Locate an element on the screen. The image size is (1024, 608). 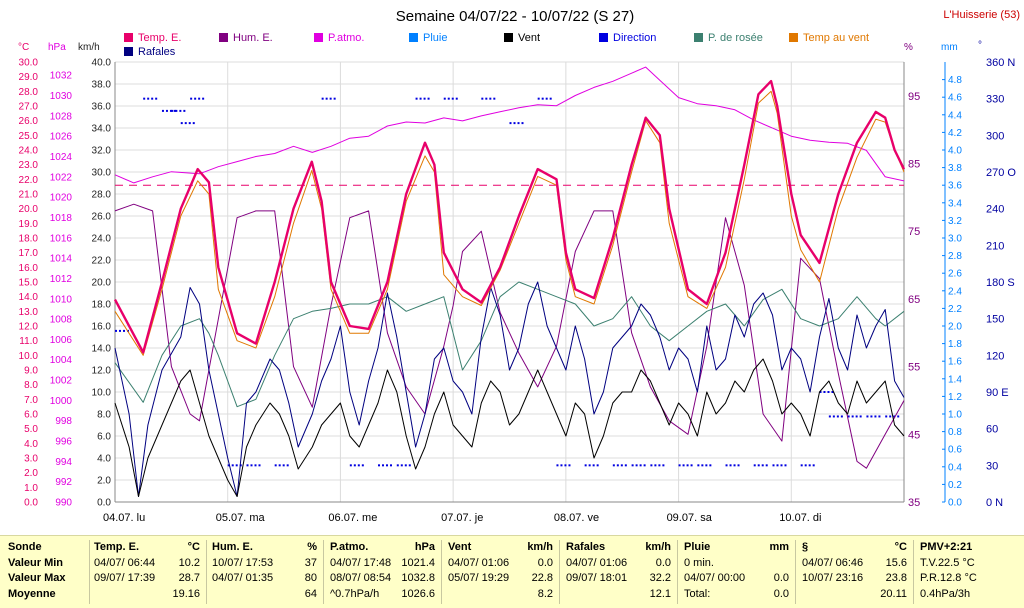
dir-tick: 210 is located at coordinates (995, 246).